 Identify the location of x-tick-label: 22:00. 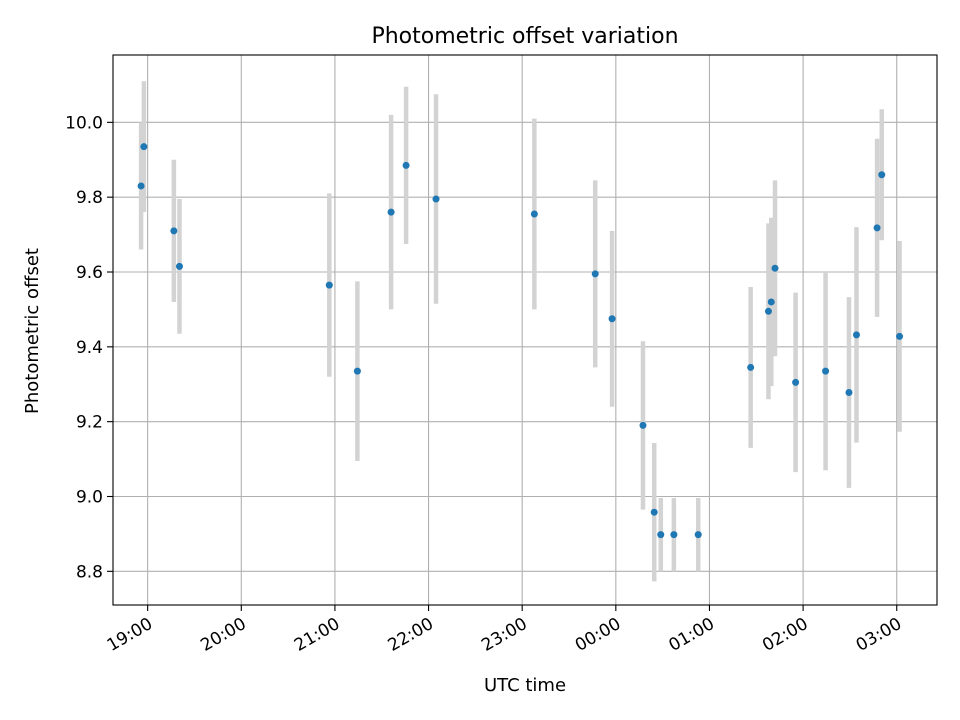
(411, 635).